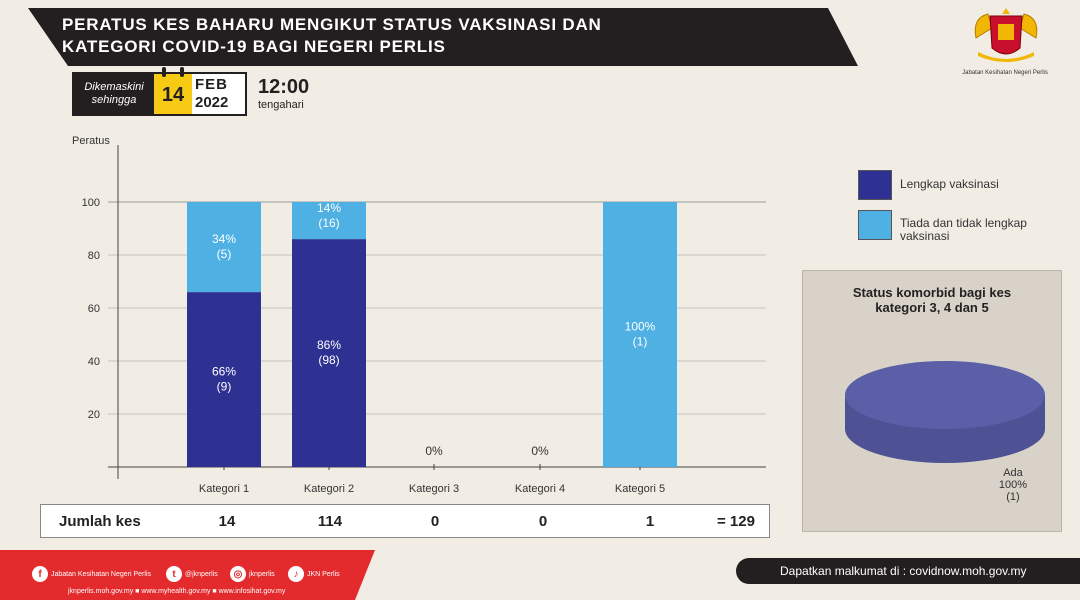  I want to click on legend-label-incomplete: Tiada dan tidak lengkap vaksinasi, so click(963, 229).